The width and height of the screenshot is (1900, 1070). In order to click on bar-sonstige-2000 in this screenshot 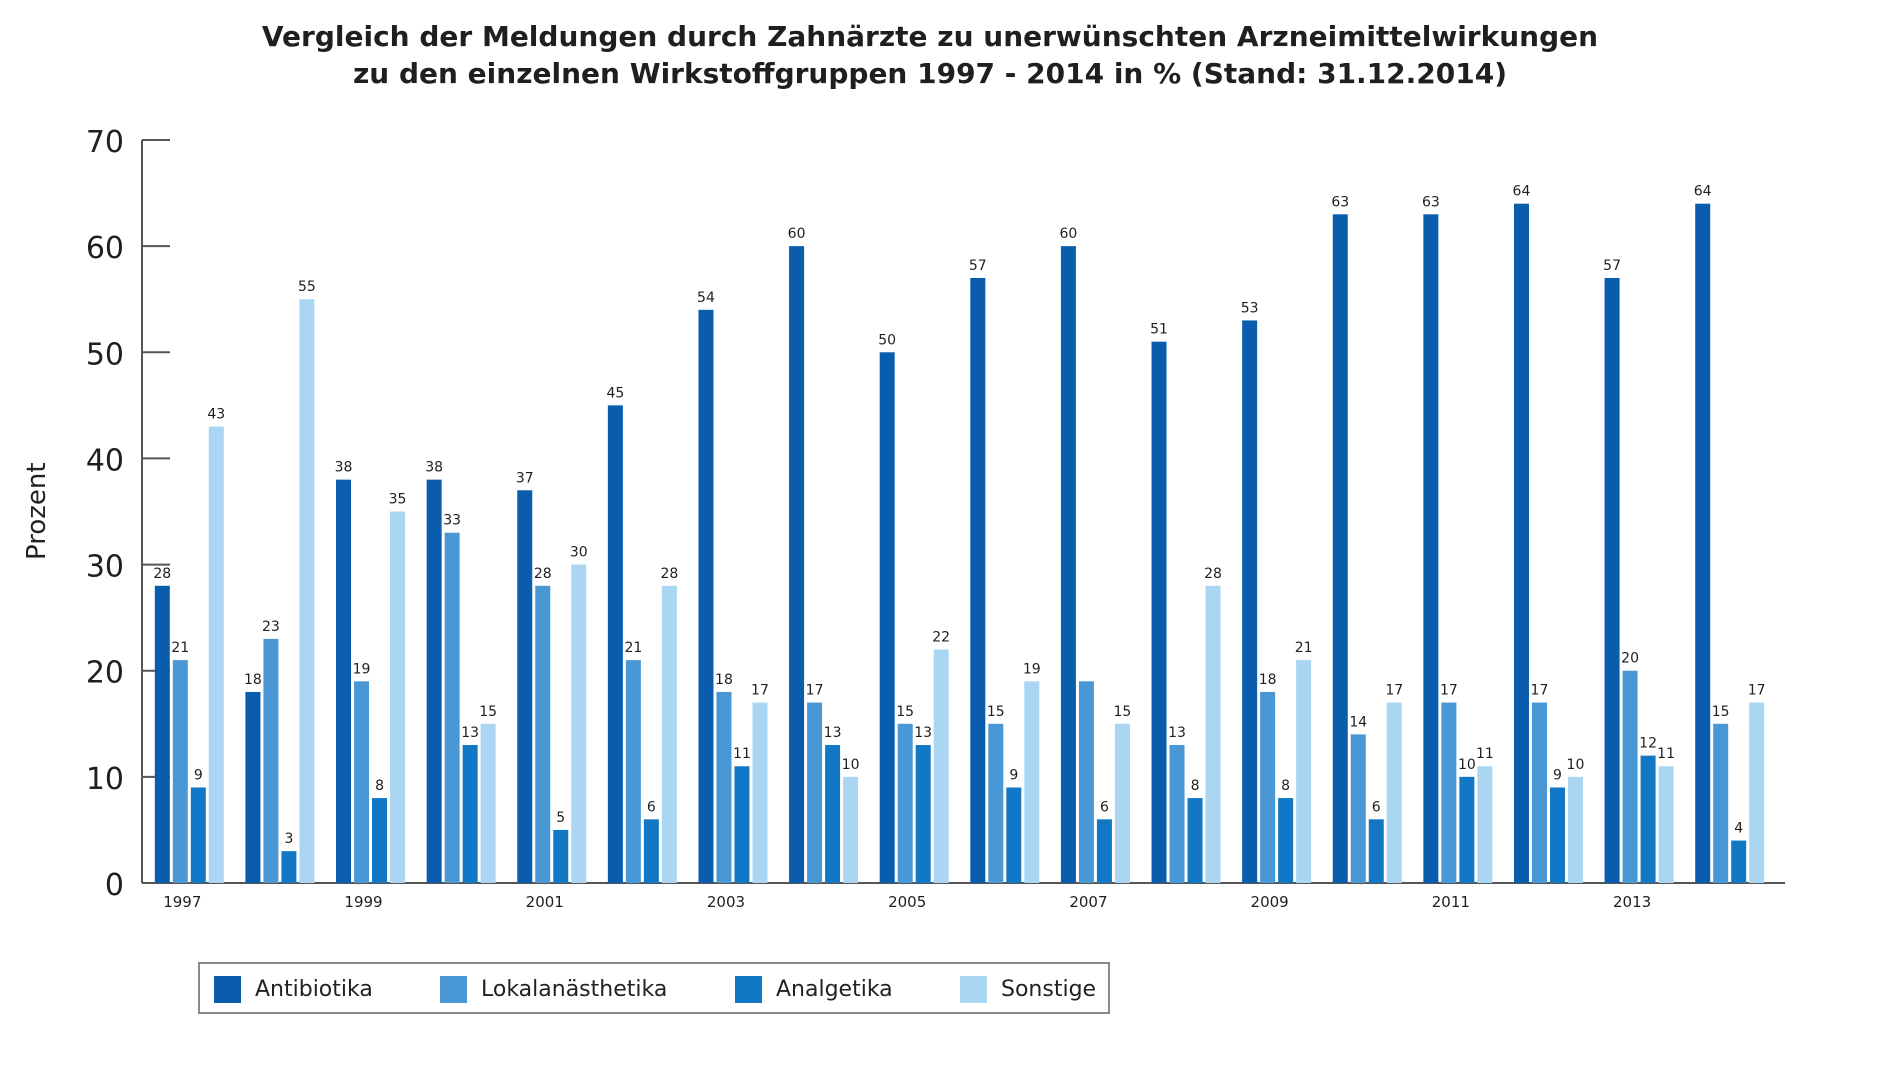, I will do `click(488, 803)`.